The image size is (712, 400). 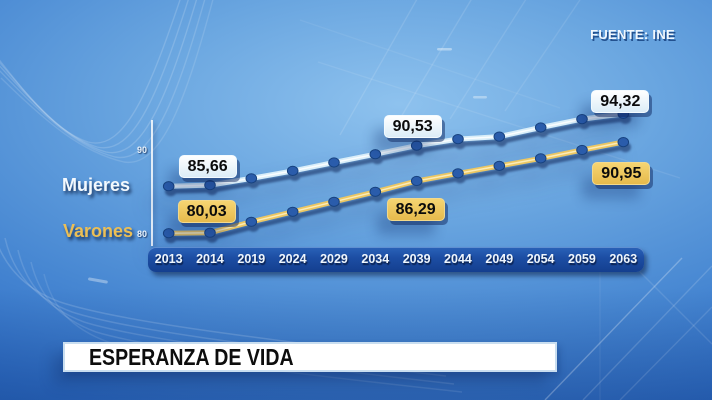 I want to click on value-callout-varones: 86,29, so click(x=415, y=209).